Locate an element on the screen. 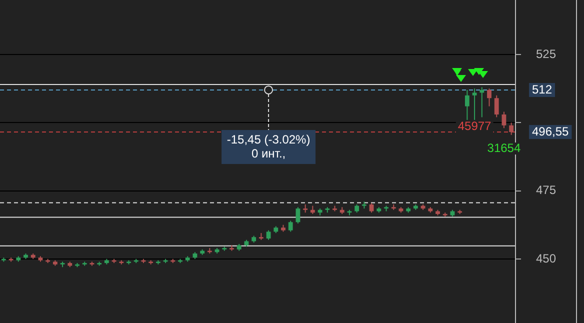  ref-line-label: 512 is located at coordinates (542, 89).